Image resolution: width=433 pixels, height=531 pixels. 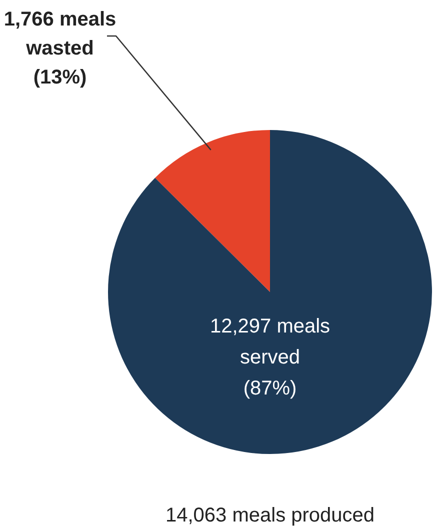 I want to click on text: 14,063 meals produced, so click(x=270, y=515).